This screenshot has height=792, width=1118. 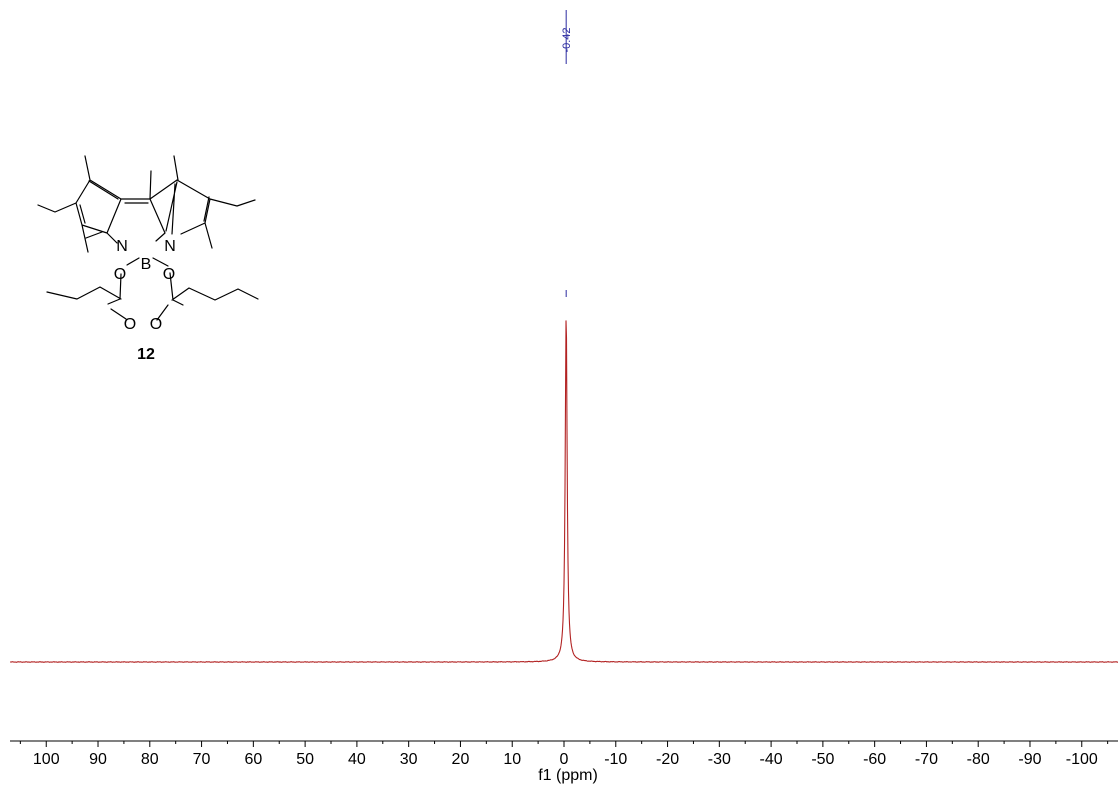 I want to click on x-tick-label: -20, so click(x=667, y=759).